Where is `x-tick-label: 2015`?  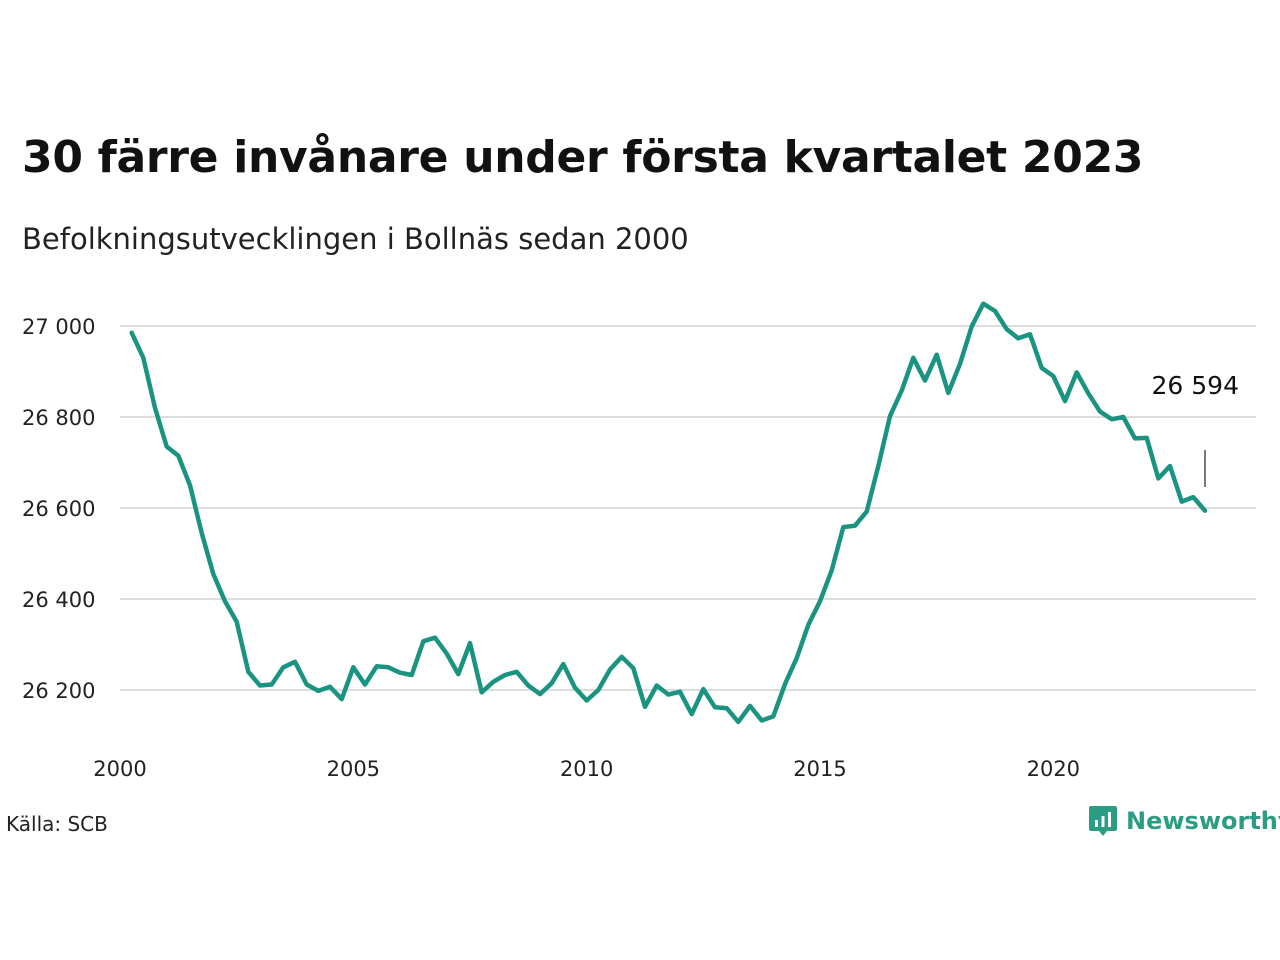 x-tick-label: 2015 is located at coordinates (819, 769).